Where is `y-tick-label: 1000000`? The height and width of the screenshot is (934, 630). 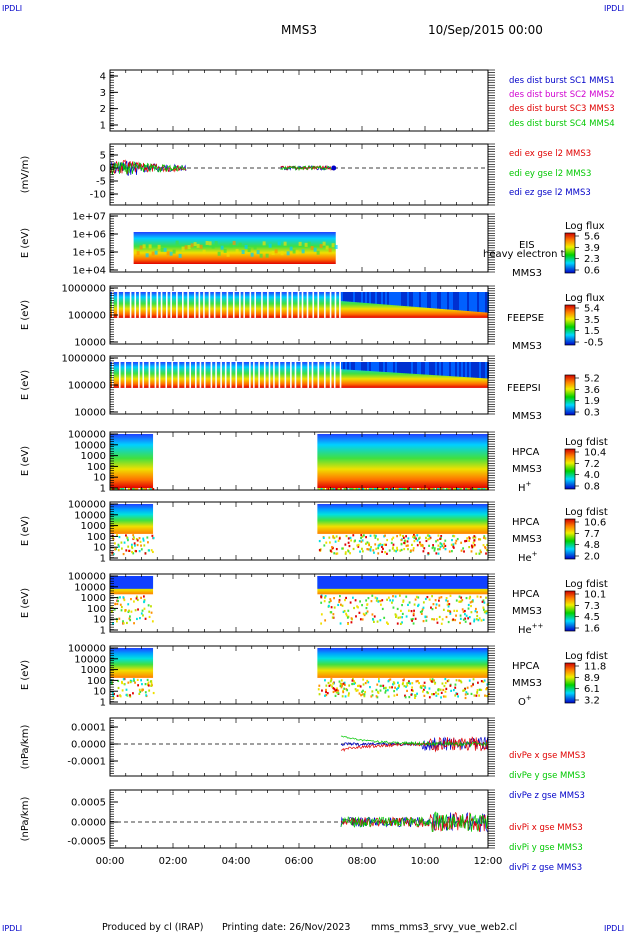 y-tick-label: 1000000 is located at coordinates (83, 289).